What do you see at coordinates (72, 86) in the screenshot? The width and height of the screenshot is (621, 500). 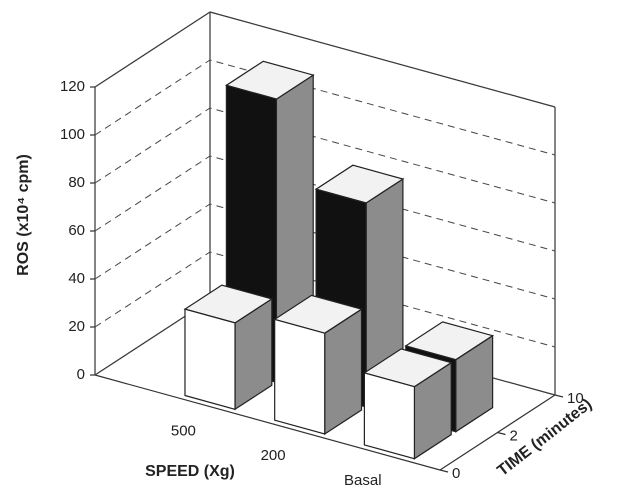 I see `y-tick-label: 120` at bounding box center [72, 86].